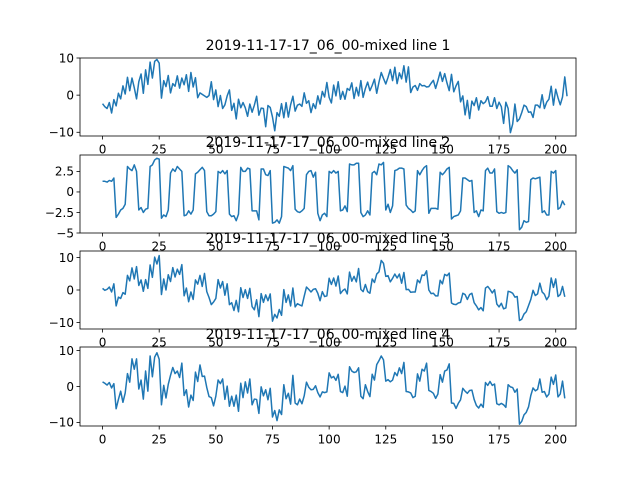 The image size is (640, 480). I want to click on y-tick-label: −2.5, so click(59, 213).